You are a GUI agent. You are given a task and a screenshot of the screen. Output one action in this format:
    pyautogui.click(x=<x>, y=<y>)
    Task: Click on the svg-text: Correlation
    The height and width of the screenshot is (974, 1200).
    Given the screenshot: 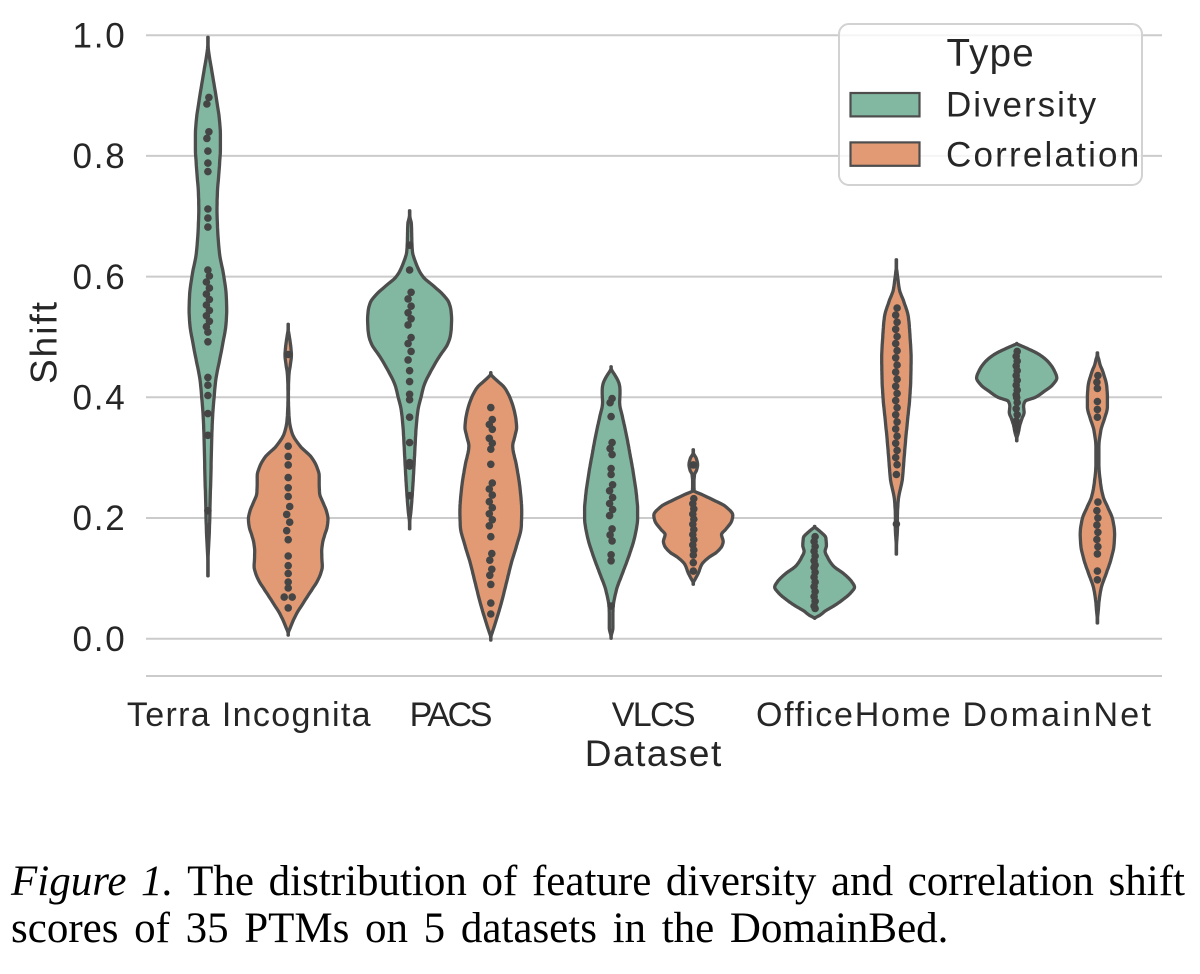 What is the action you would take?
    pyautogui.click(x=1043, y=154)
    